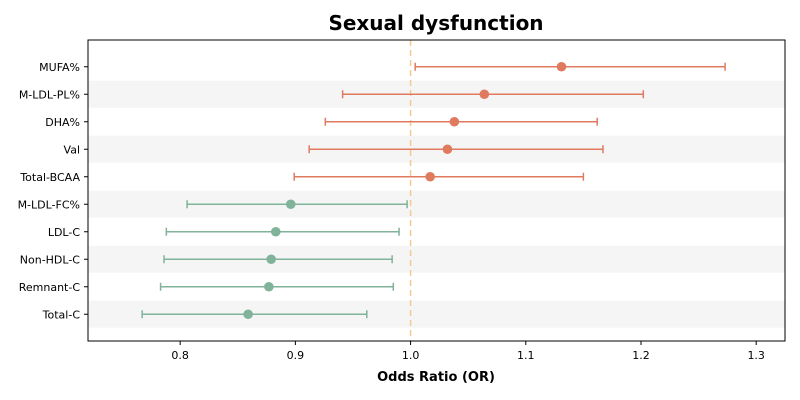  Describe the element at coordinates (64, 232) in the screenshot. I see `y-tick-label: LDL-C` at that location.